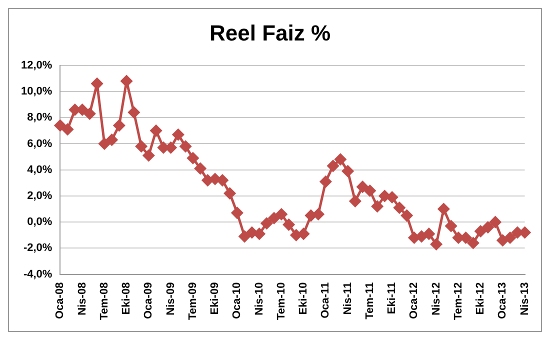 The image size is (550, 340). I want to click on x-tick-label: Nis-10, so click(259, 299).